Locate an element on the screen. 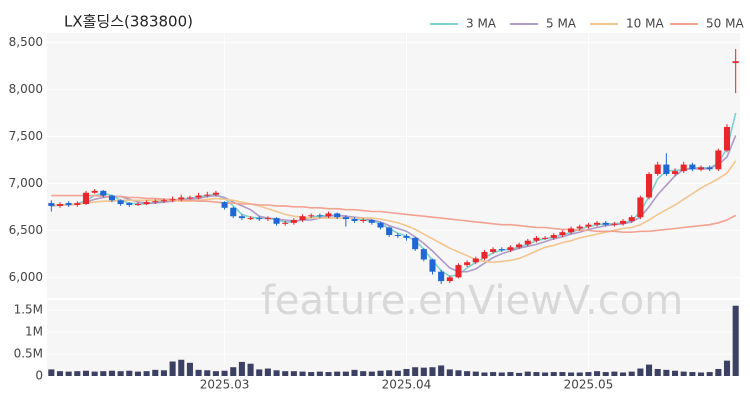 This screenshot has height=400, width=750. legend-label: 50 MA is located at coordinates (725, 24).